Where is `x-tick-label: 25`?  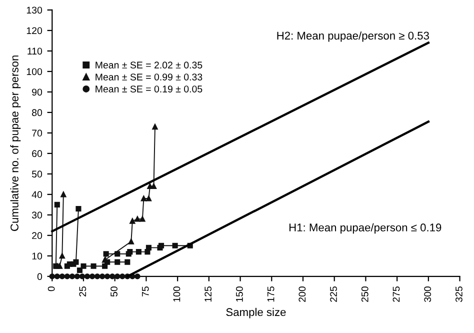 x-tick-label: 25 is located at coordinates (82, 291).